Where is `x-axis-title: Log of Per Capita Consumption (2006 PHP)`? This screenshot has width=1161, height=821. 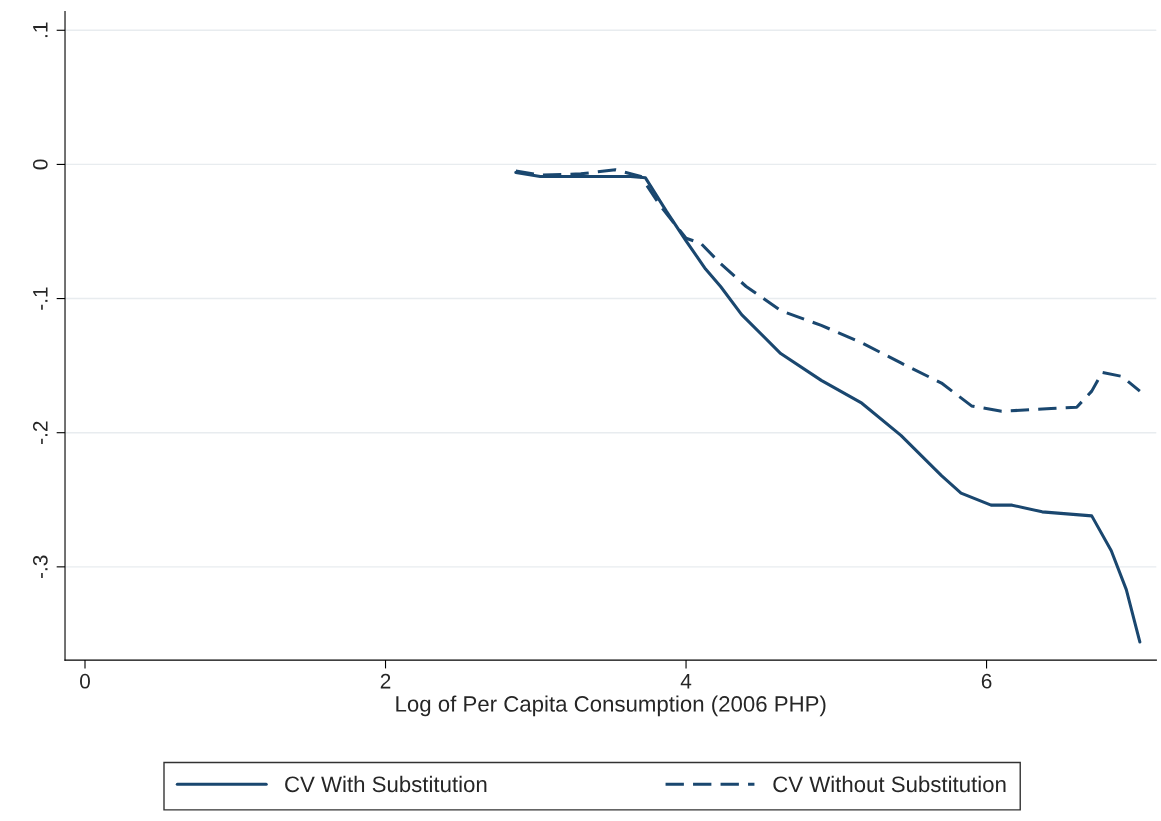 x-axis-title: Log of Per Capita Consumption (2006 PHP) is located at coordinates (611, 706).